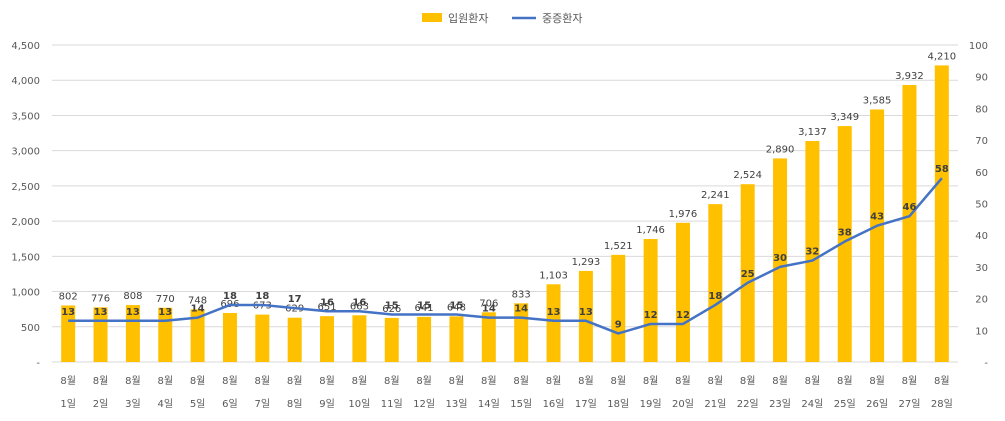 The image size is (1005, 421). What do you see at coordinates (981, 173) in the screenshot?
I see `right-axis-tick-label: 60` at bounding box center [981, 173].